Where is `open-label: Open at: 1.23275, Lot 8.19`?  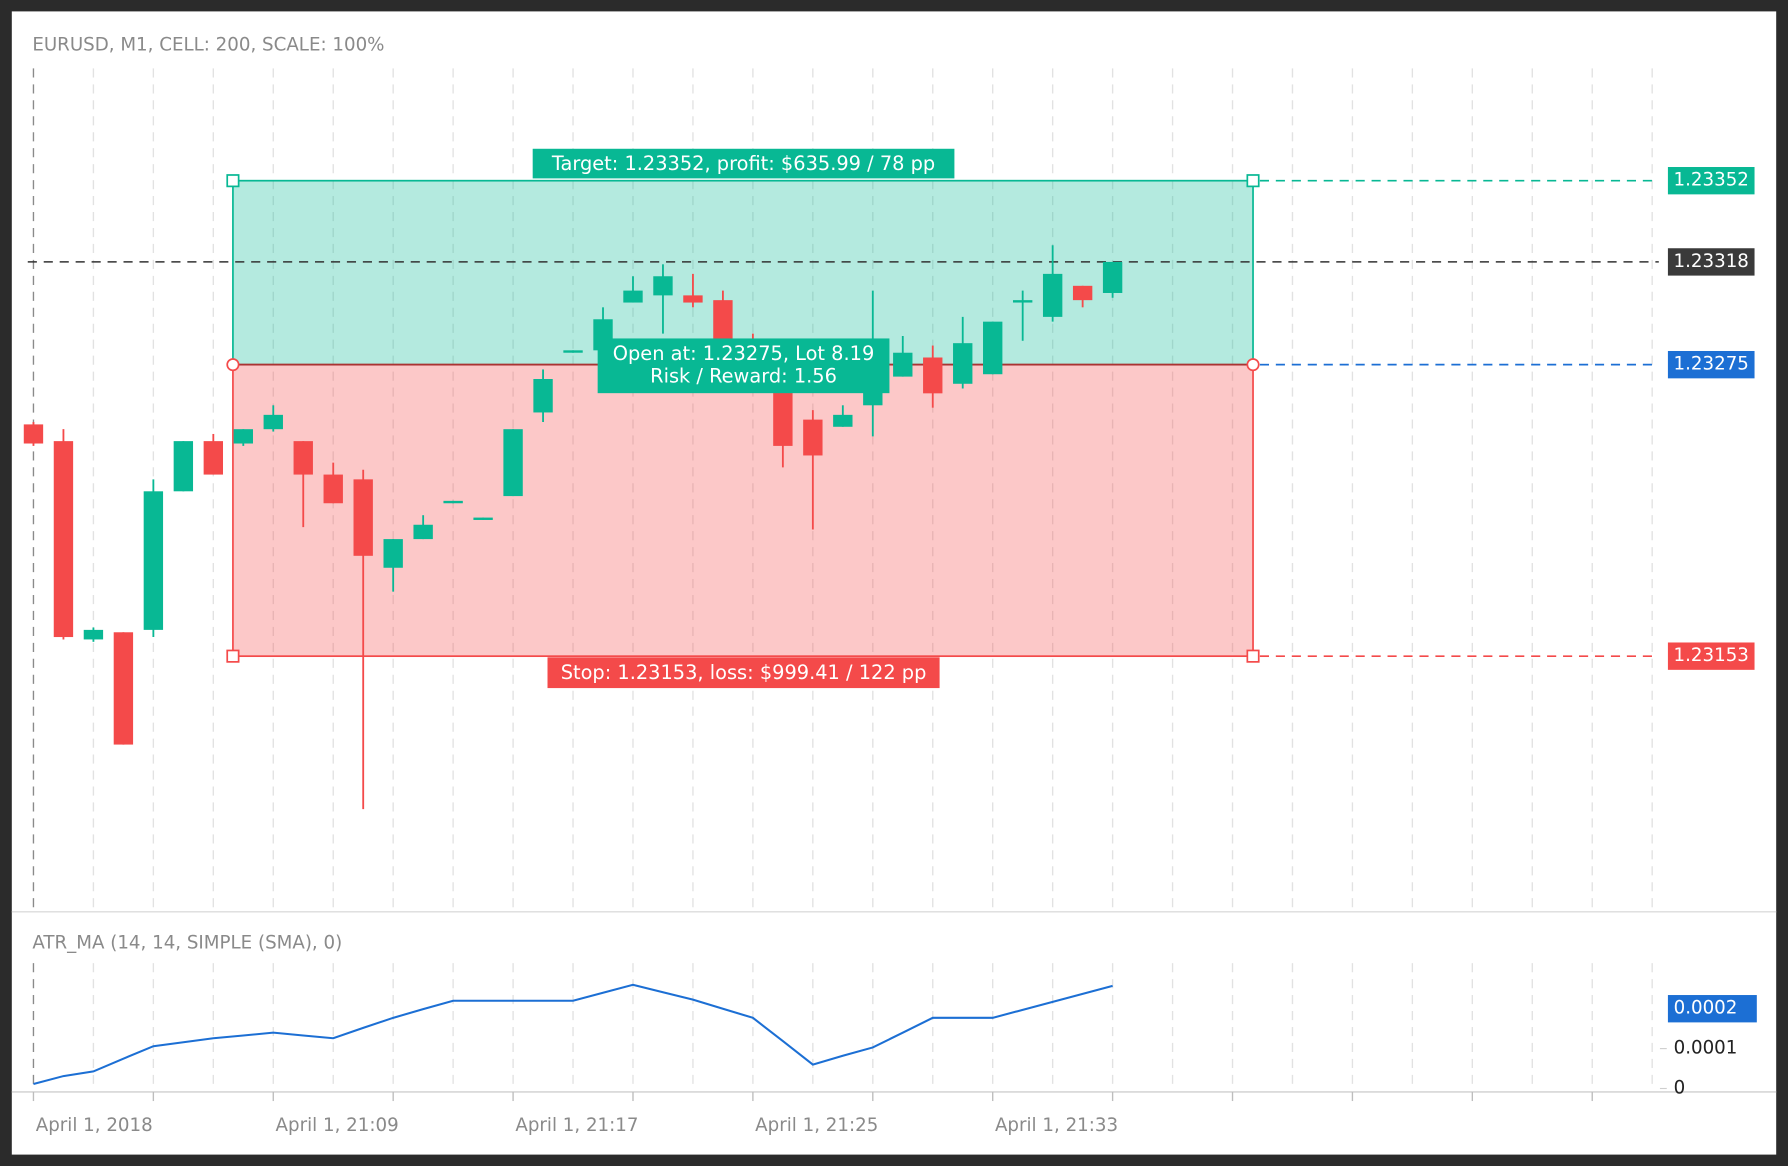 open-label: Open at: 1.23275, Lot 8.19 is located at coordinates (744, 353).